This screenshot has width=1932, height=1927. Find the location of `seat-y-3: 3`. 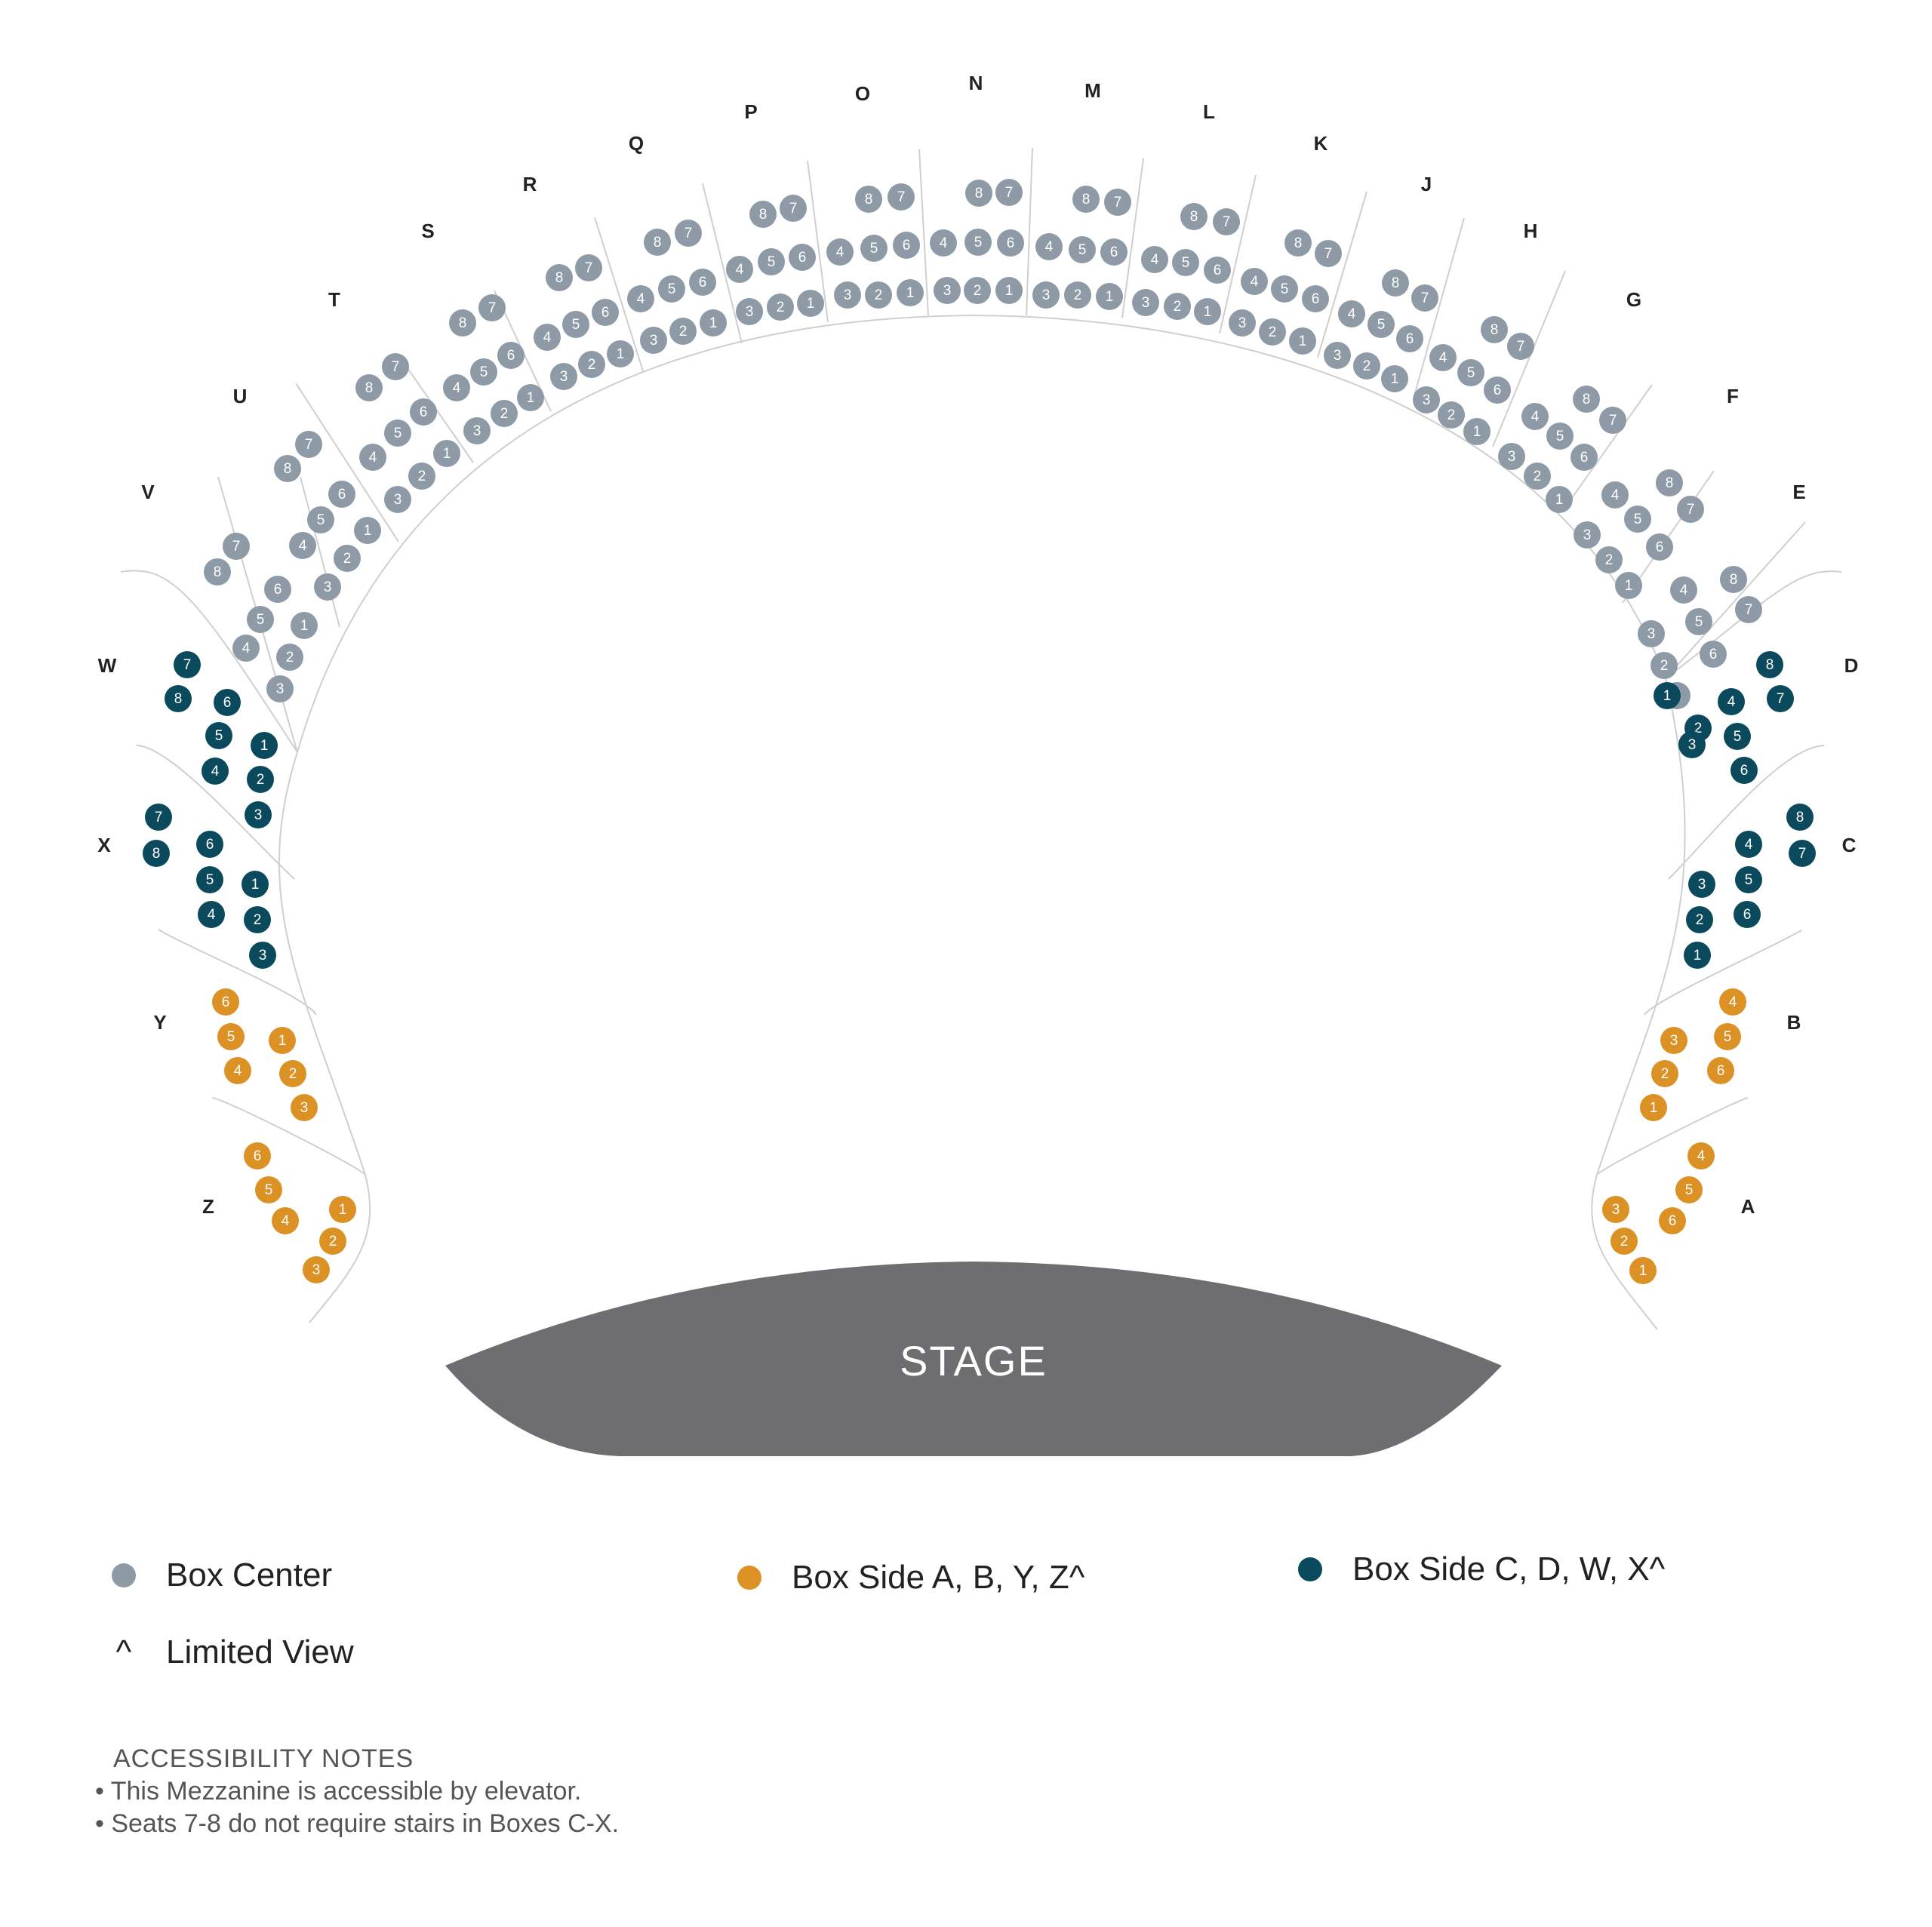

seat-y-3: 3 is located at coordinates (304, 1107).